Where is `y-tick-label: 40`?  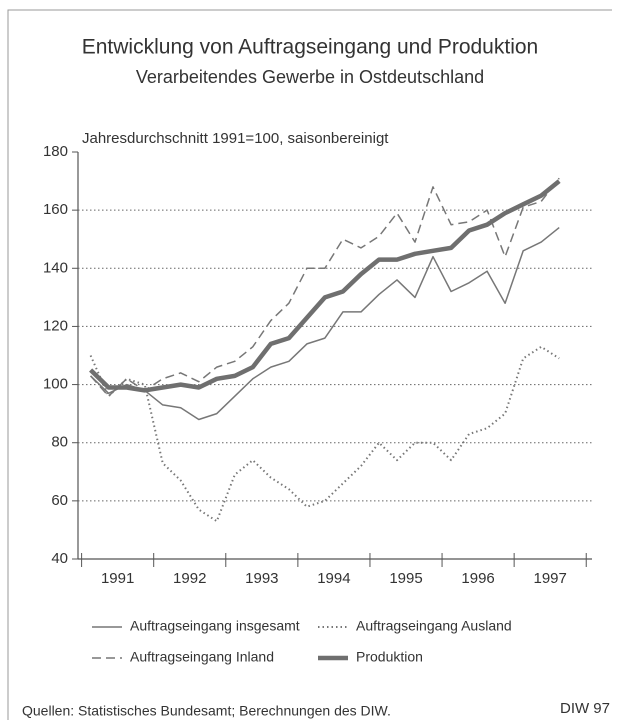 y-tick-label: 40 is located at coordinates (59, 558).